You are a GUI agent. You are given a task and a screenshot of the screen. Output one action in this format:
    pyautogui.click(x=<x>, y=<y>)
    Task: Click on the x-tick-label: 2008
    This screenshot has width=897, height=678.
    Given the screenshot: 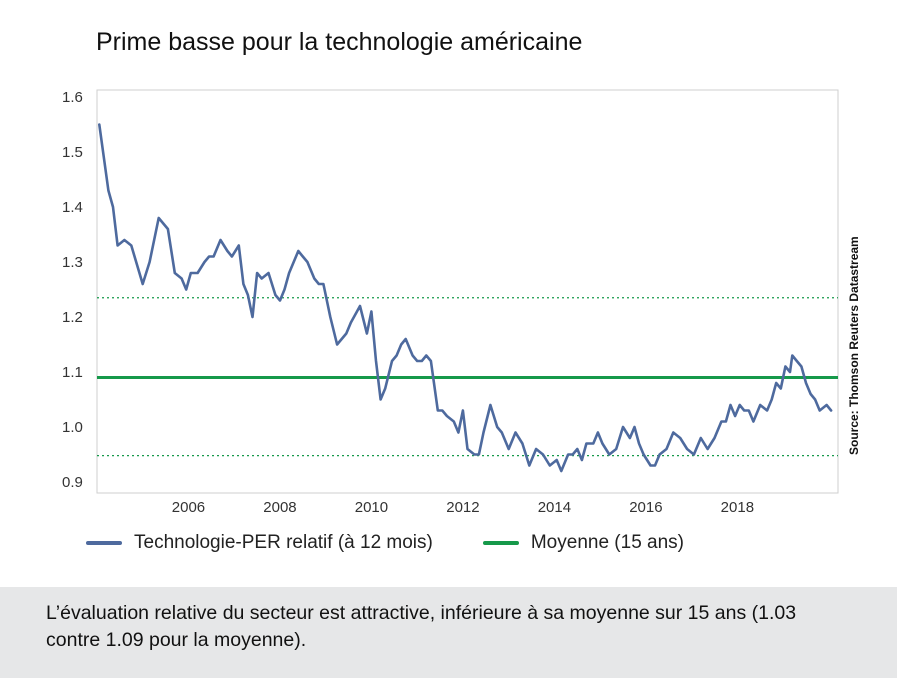 What is the action you would take?
    pyautogui.click(x=279, y=507)
    